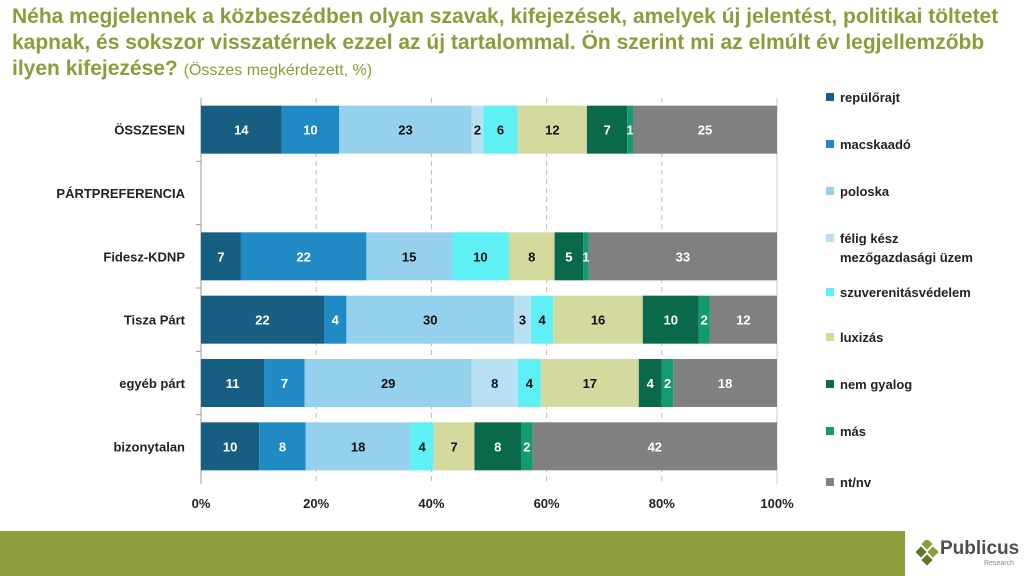 Image resolution: width=1024 pixels, height=576 pixels. I want to click on x-tick-label: 20%, so click(316, 503).